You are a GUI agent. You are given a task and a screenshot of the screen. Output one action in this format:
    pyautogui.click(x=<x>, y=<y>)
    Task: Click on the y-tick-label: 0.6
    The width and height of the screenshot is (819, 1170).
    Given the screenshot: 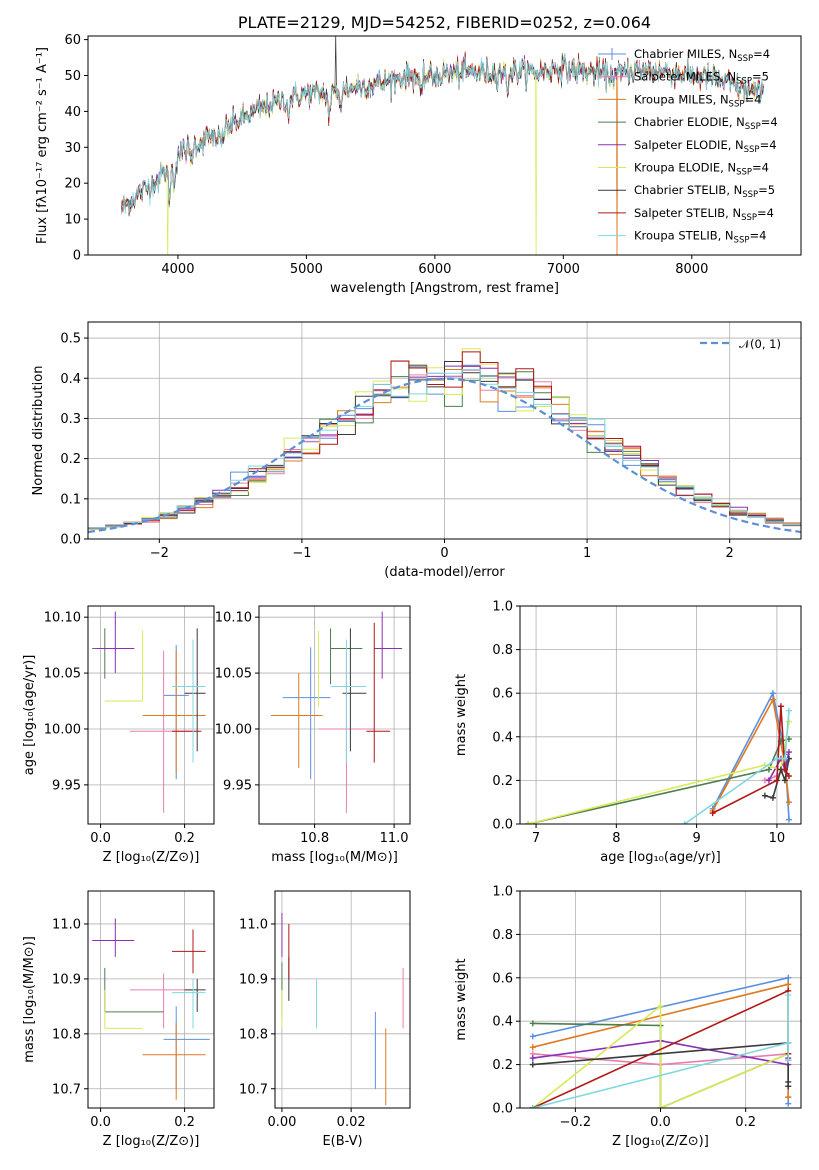 What is the action you would take?
    pyautogui.click(x=502, y=694)
    